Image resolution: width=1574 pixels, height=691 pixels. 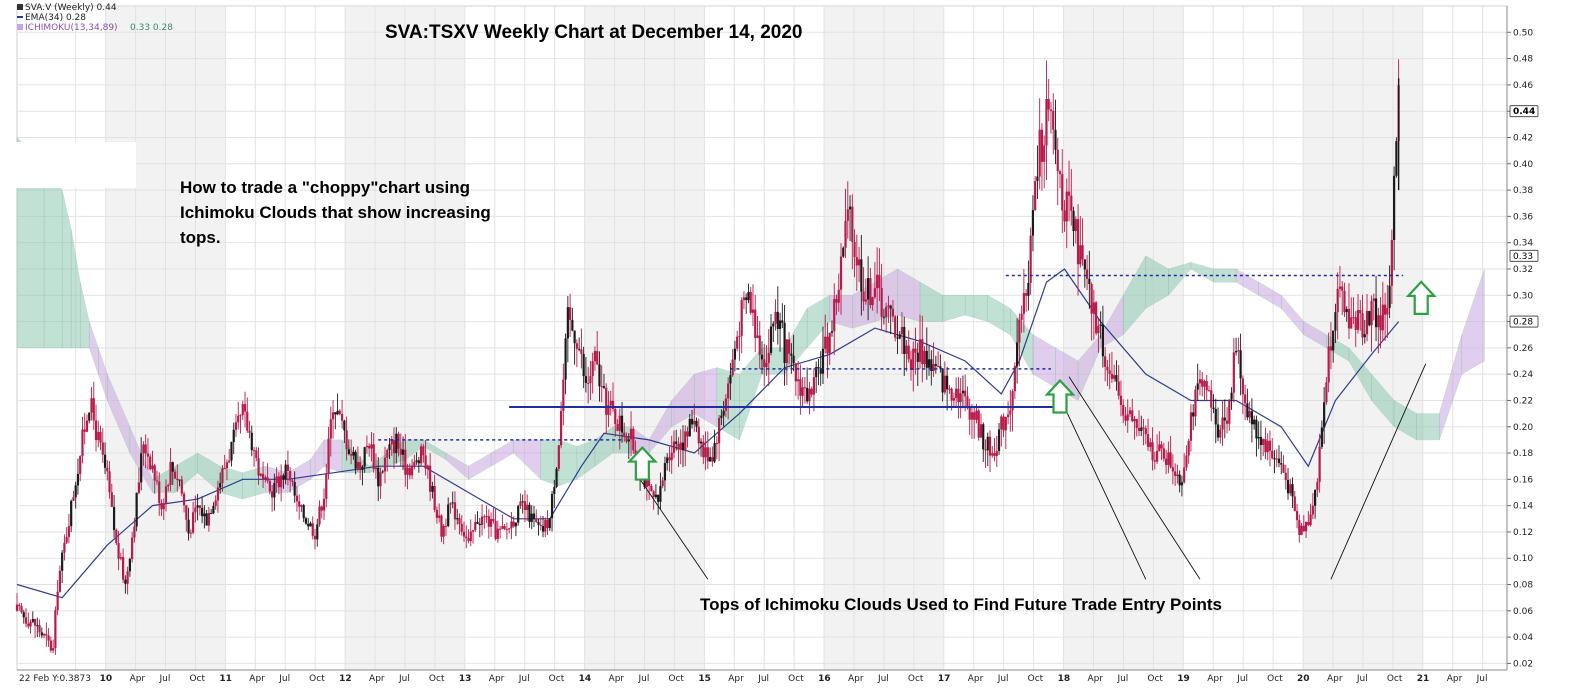 I want to click on y-tick-label: 0.50, so click(x=1523, y=33).